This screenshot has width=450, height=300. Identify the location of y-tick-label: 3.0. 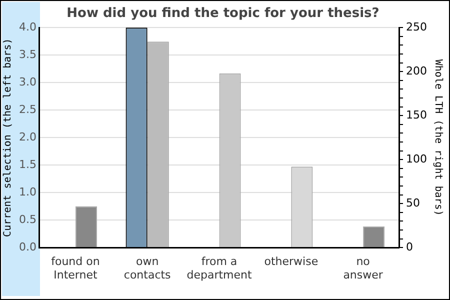
(27, 81).